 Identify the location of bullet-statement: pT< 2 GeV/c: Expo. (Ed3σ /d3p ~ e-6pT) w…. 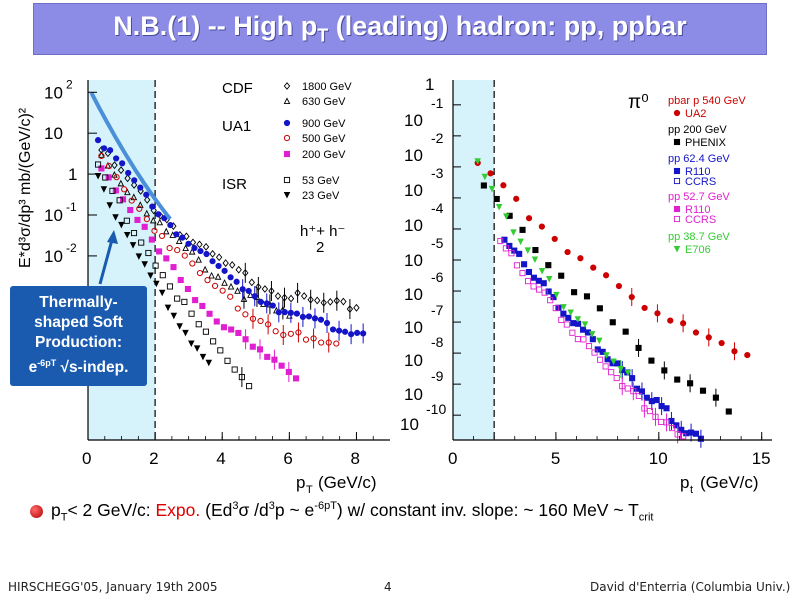
(410, 512).